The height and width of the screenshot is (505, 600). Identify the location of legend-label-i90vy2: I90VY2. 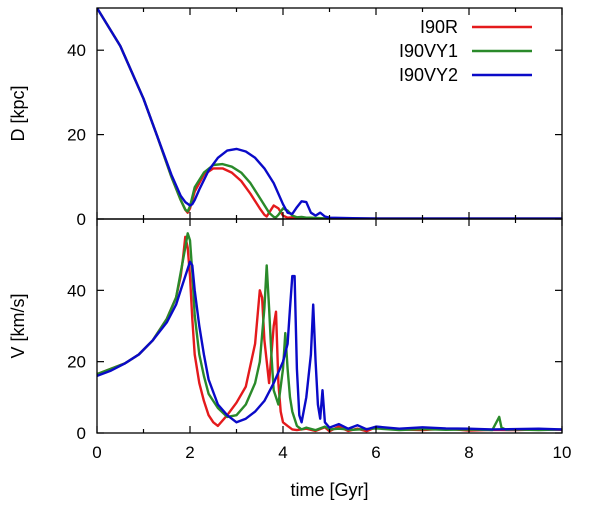
(428, 75).